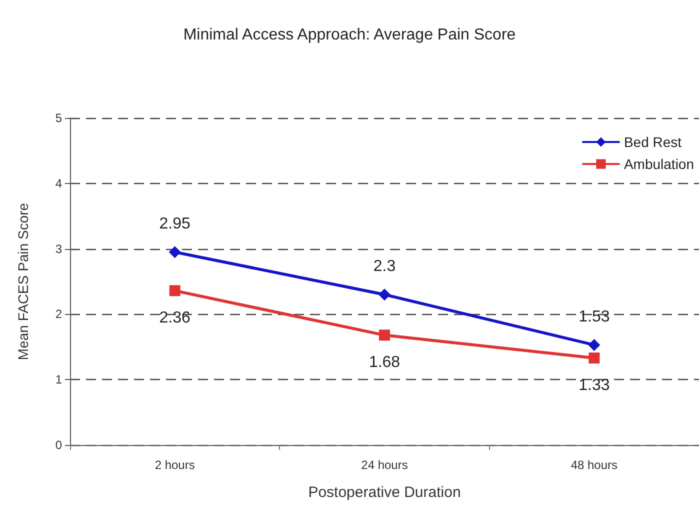 The height and width of the screenshot is (512, 699). I want to click on data-label: 1.68, so click(384, 363).